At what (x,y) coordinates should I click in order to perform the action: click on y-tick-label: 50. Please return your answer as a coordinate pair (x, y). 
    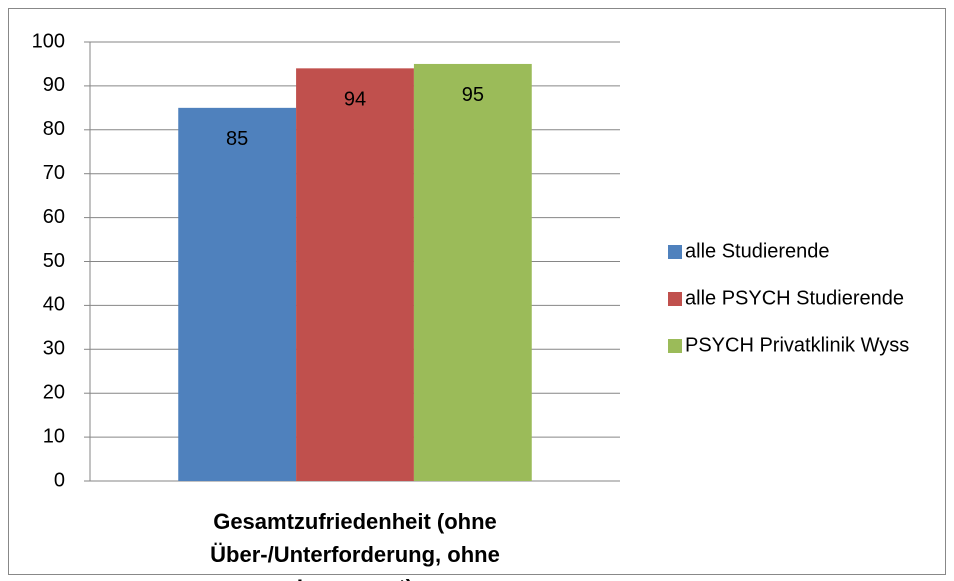
    Looking at the image, I should click on (54, 261).